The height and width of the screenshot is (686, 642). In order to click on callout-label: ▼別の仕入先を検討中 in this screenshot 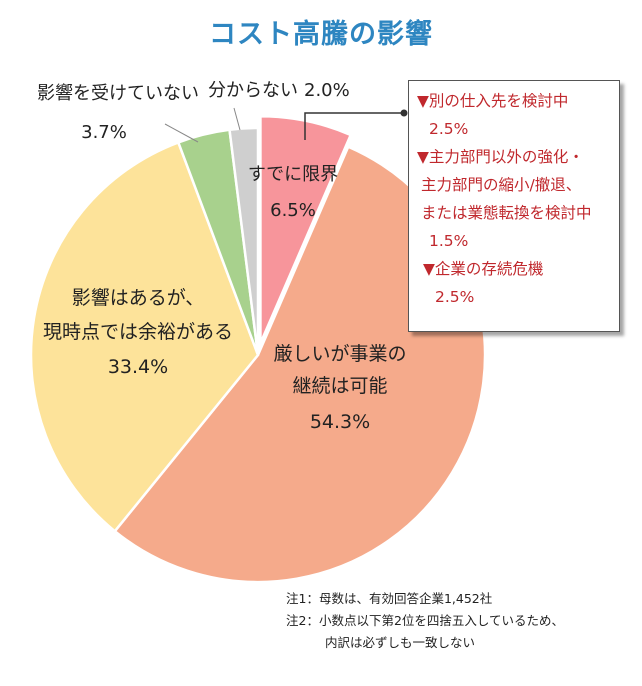, I will do `click(493, 101)`.